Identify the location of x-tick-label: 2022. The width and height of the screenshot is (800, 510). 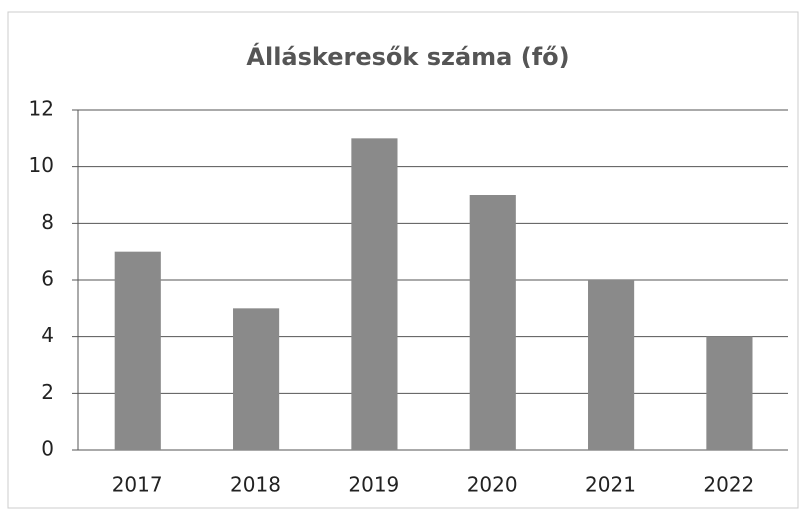
(728, 485).